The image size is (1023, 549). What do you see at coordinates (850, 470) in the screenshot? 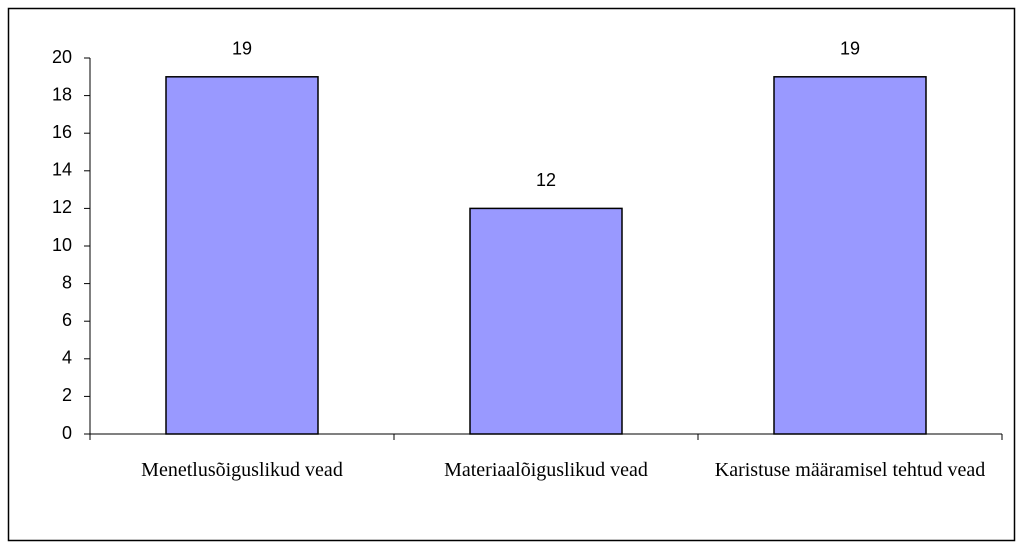
I see `x-tick-label: Karistuse määramisel tehtud vead` at bounding box center [850, 470].